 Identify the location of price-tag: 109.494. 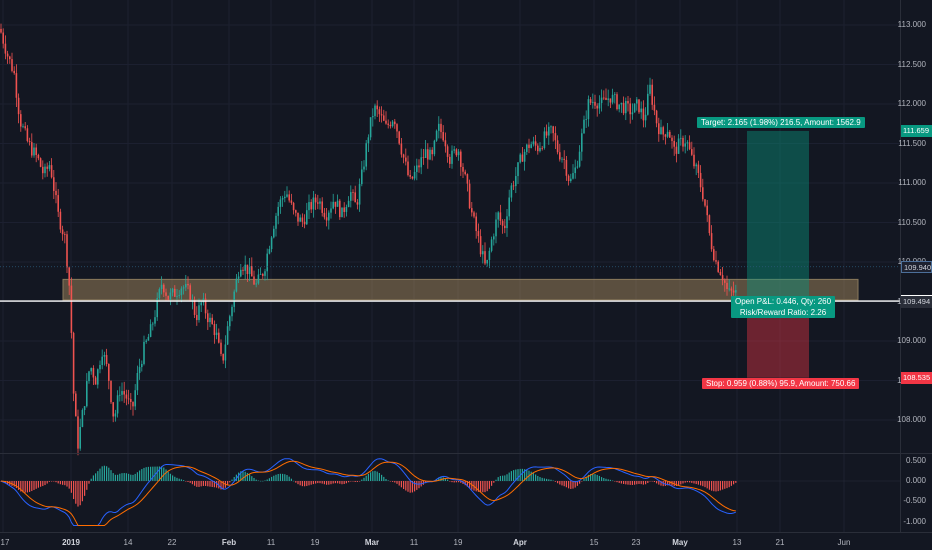
(916, 301).